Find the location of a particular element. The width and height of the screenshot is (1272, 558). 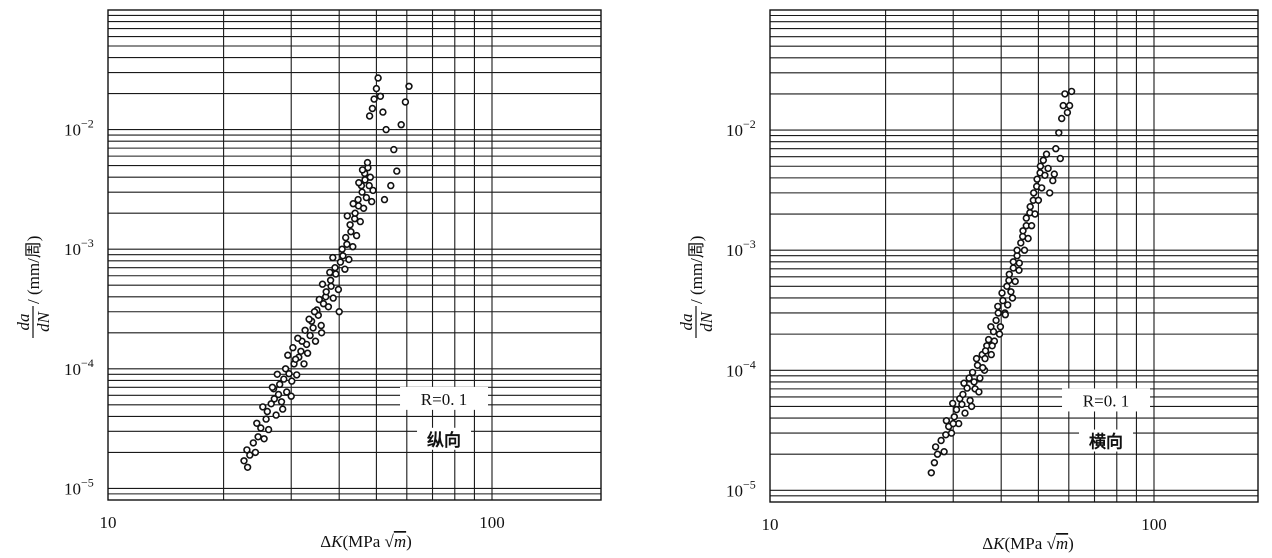

annotation: R=0. 1 横向 is located at coordinates (1106, 420).